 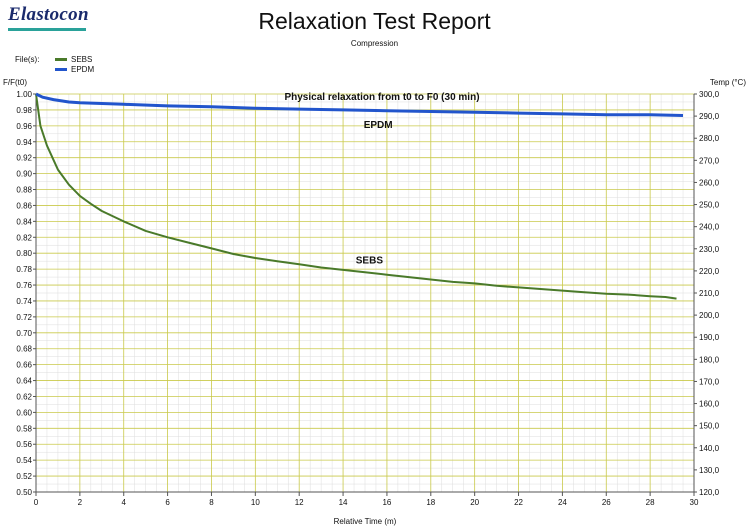 What do you see at coordinates (728, 82) in the screenshot?
I see `y2-axis-label: Temp (°C)` at bounding box center [728, 82].